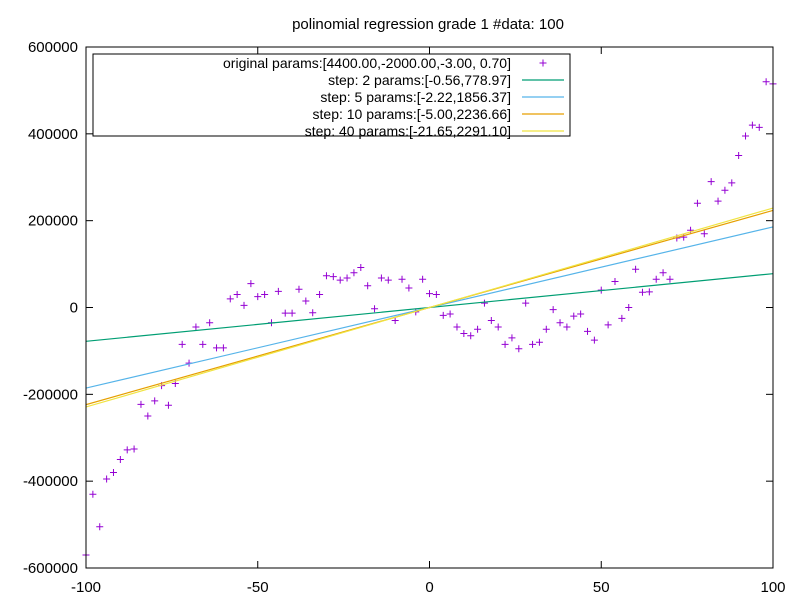  What do you see at coordinates (50, 568) in the screenshot?
I see `y-tick-label: -600000` at bounding box center [50, 568].